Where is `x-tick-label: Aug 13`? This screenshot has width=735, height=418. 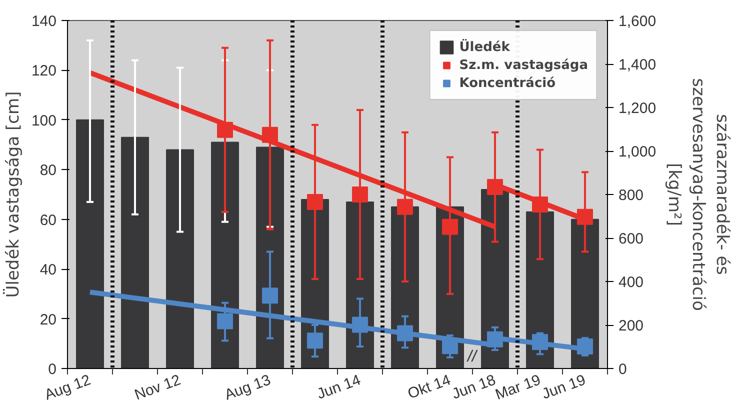
x-tick-label: Aug 13 is located at coordinates (247, 388).